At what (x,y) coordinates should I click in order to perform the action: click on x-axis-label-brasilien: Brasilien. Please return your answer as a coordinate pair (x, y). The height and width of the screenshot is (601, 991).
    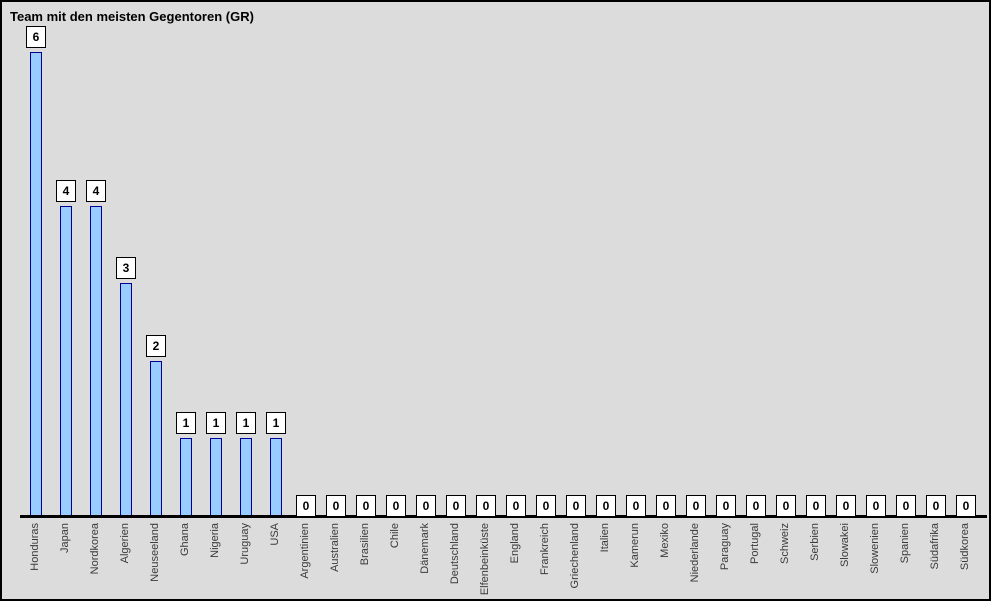
    Looking at the image, I should click on (365, 544).